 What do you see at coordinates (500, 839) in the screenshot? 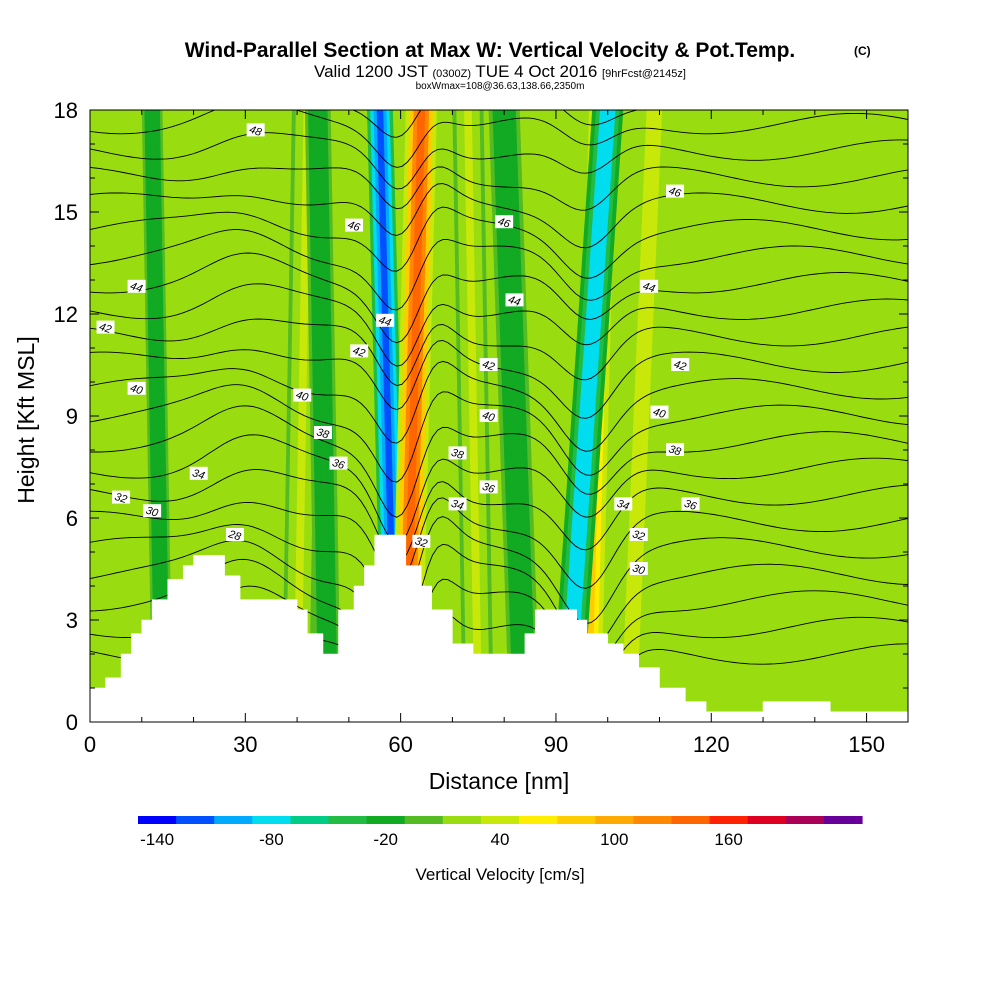
I see `colorbar-tick-label-3: 40` at bounding box center [500, 839].